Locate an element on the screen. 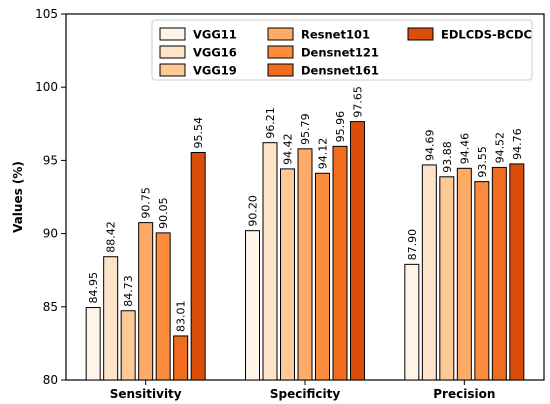 Image resolution: width=550 pixels, height=404 pixels. data-label: 93.55 is located at coordinates (482, 162).